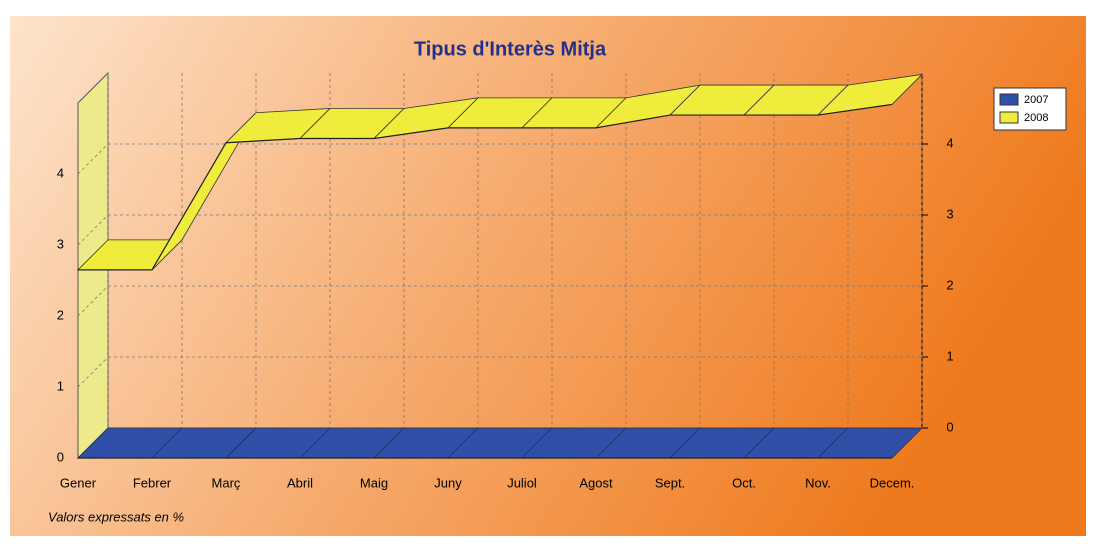  I want to click on y-tick-label: 4, so click(60, 172).